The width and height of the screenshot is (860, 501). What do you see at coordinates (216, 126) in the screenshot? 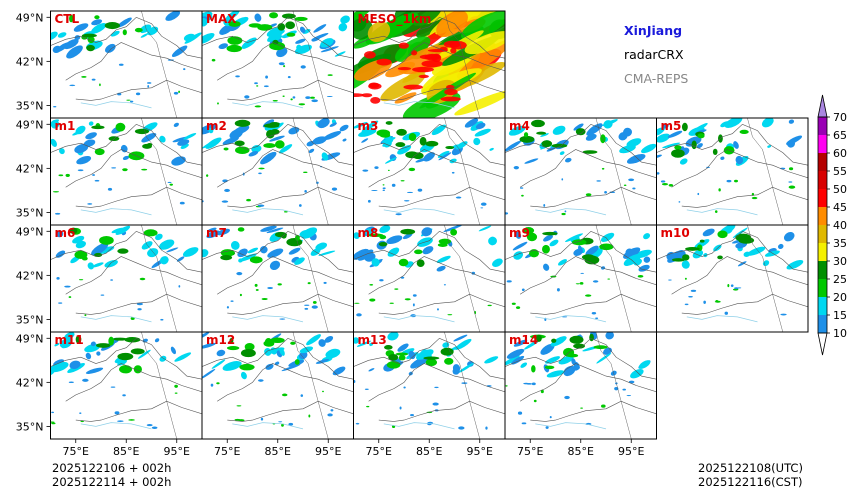
I see `panel-label-m2: m2` at bounding box center [216, 126].